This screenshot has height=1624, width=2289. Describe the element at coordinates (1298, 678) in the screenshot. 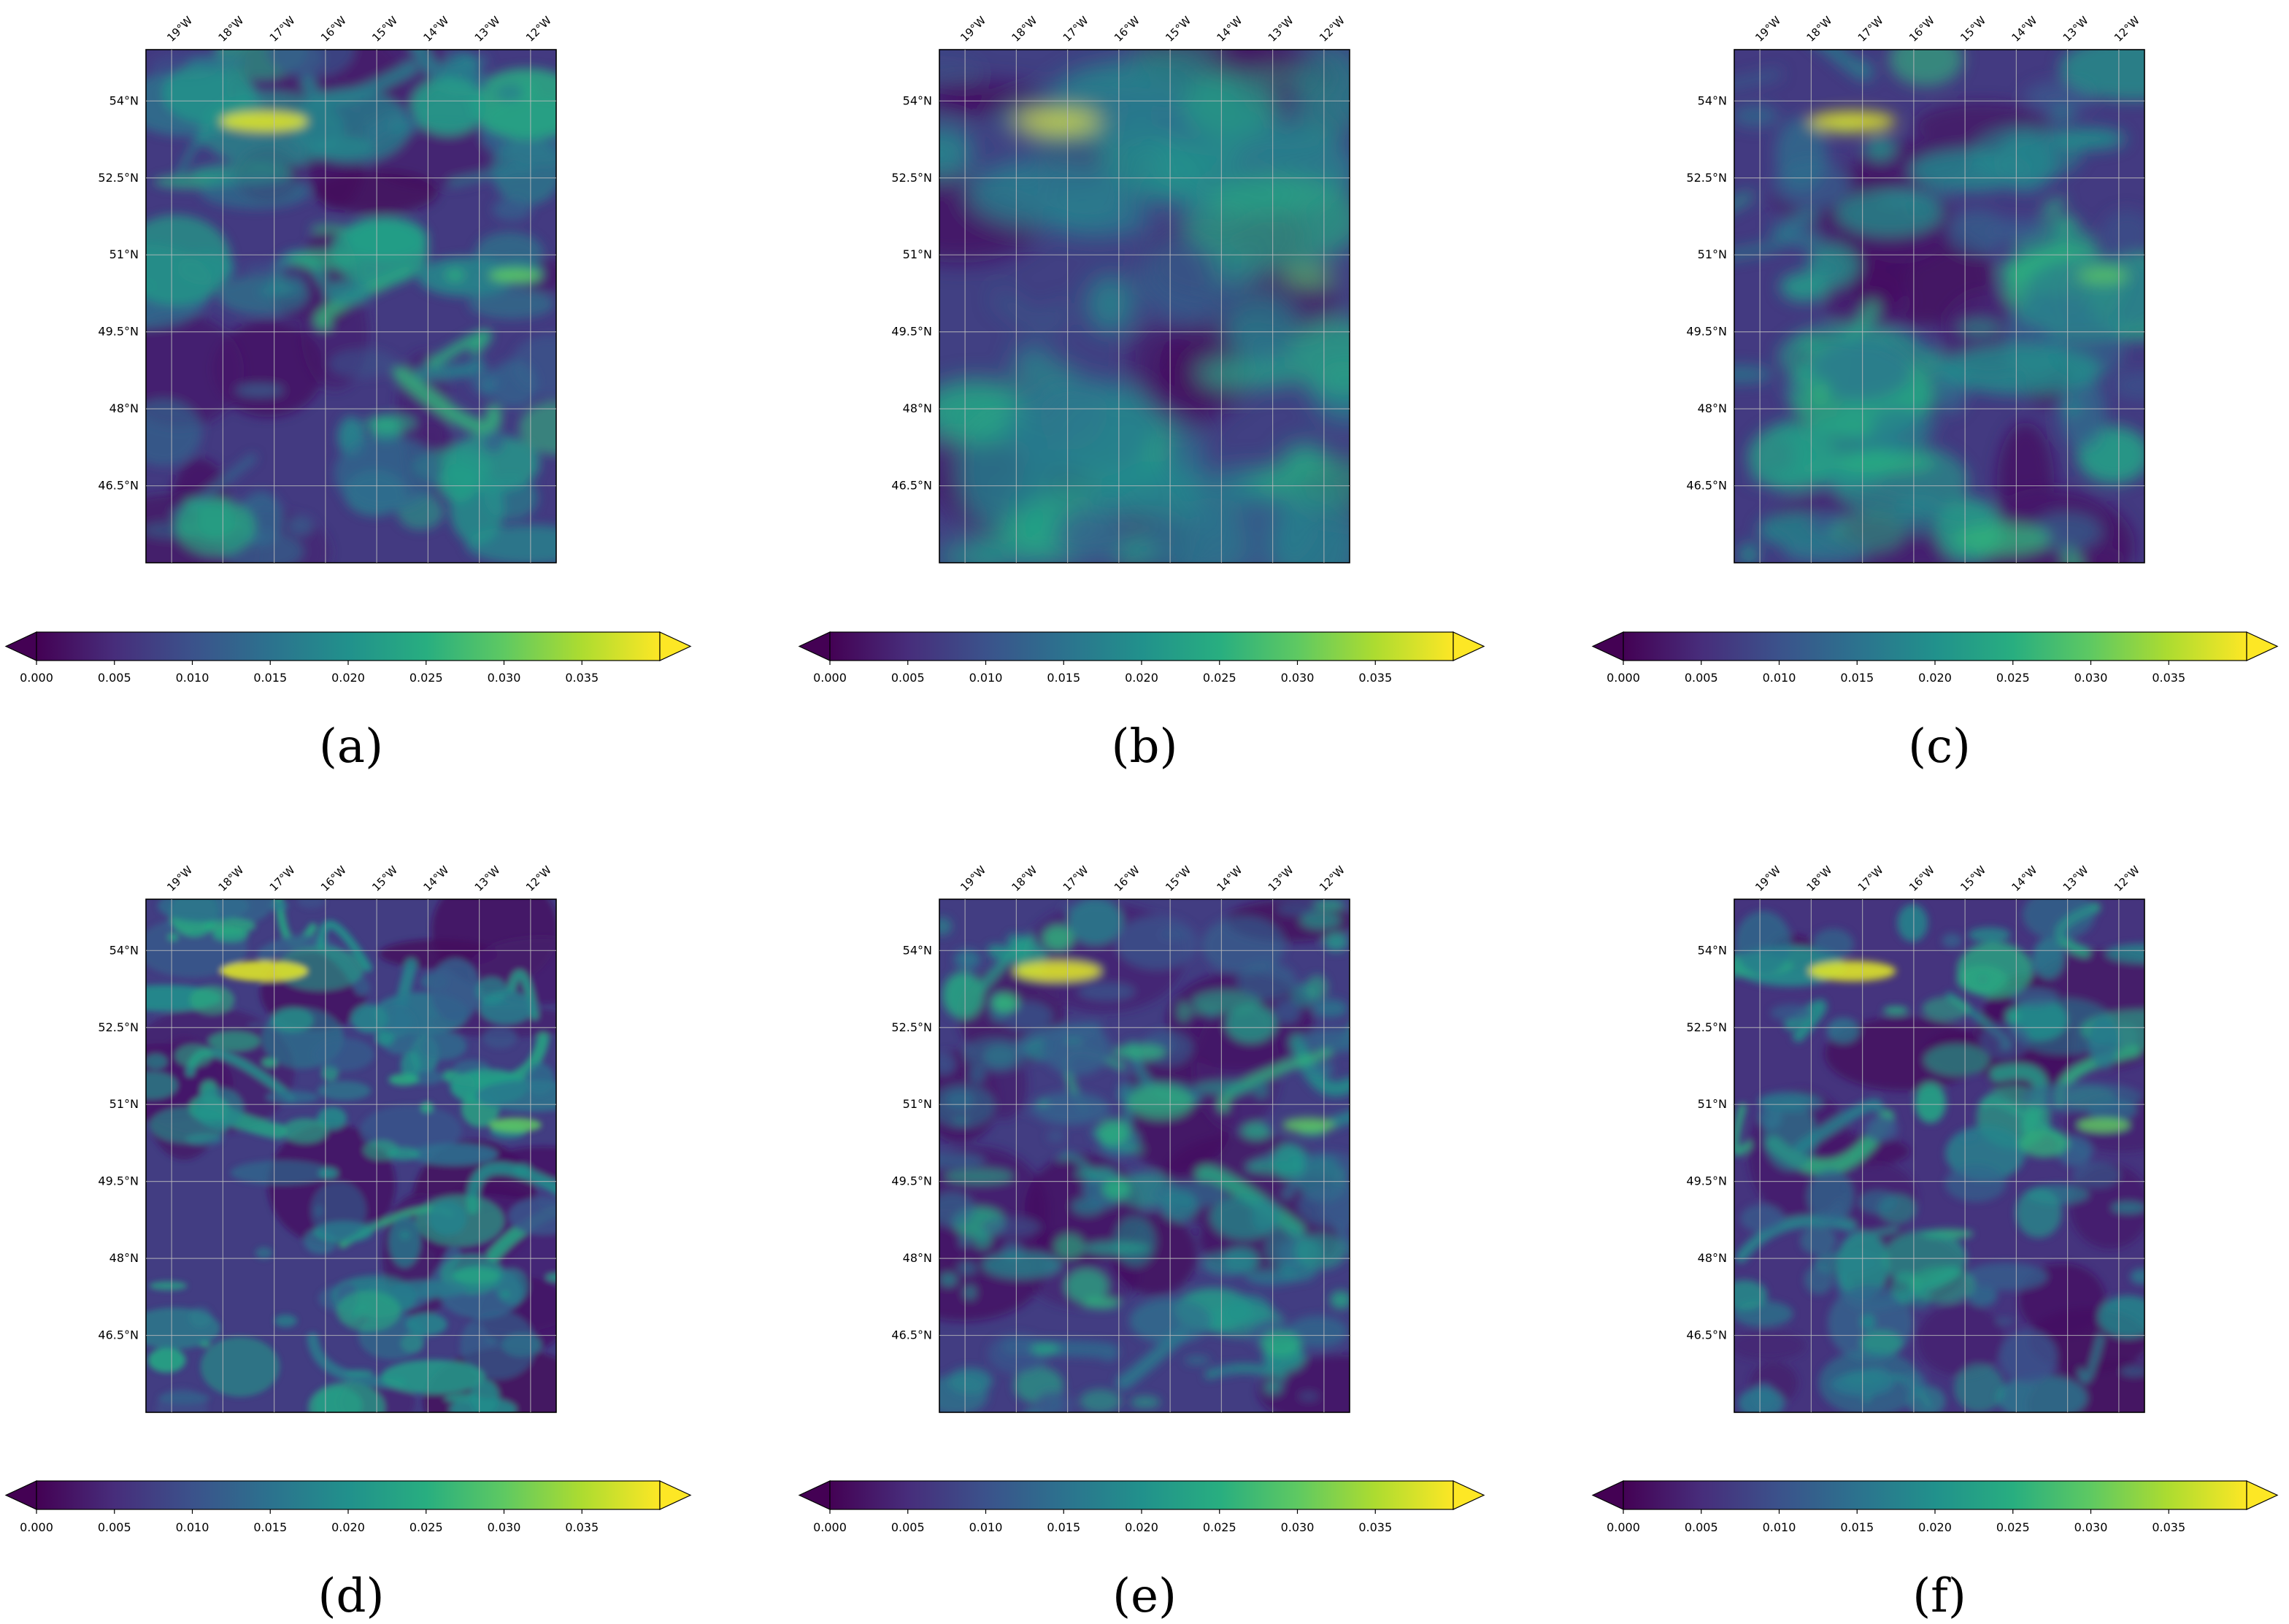

I see `colorbar-tick-label: 0.030` at that location.